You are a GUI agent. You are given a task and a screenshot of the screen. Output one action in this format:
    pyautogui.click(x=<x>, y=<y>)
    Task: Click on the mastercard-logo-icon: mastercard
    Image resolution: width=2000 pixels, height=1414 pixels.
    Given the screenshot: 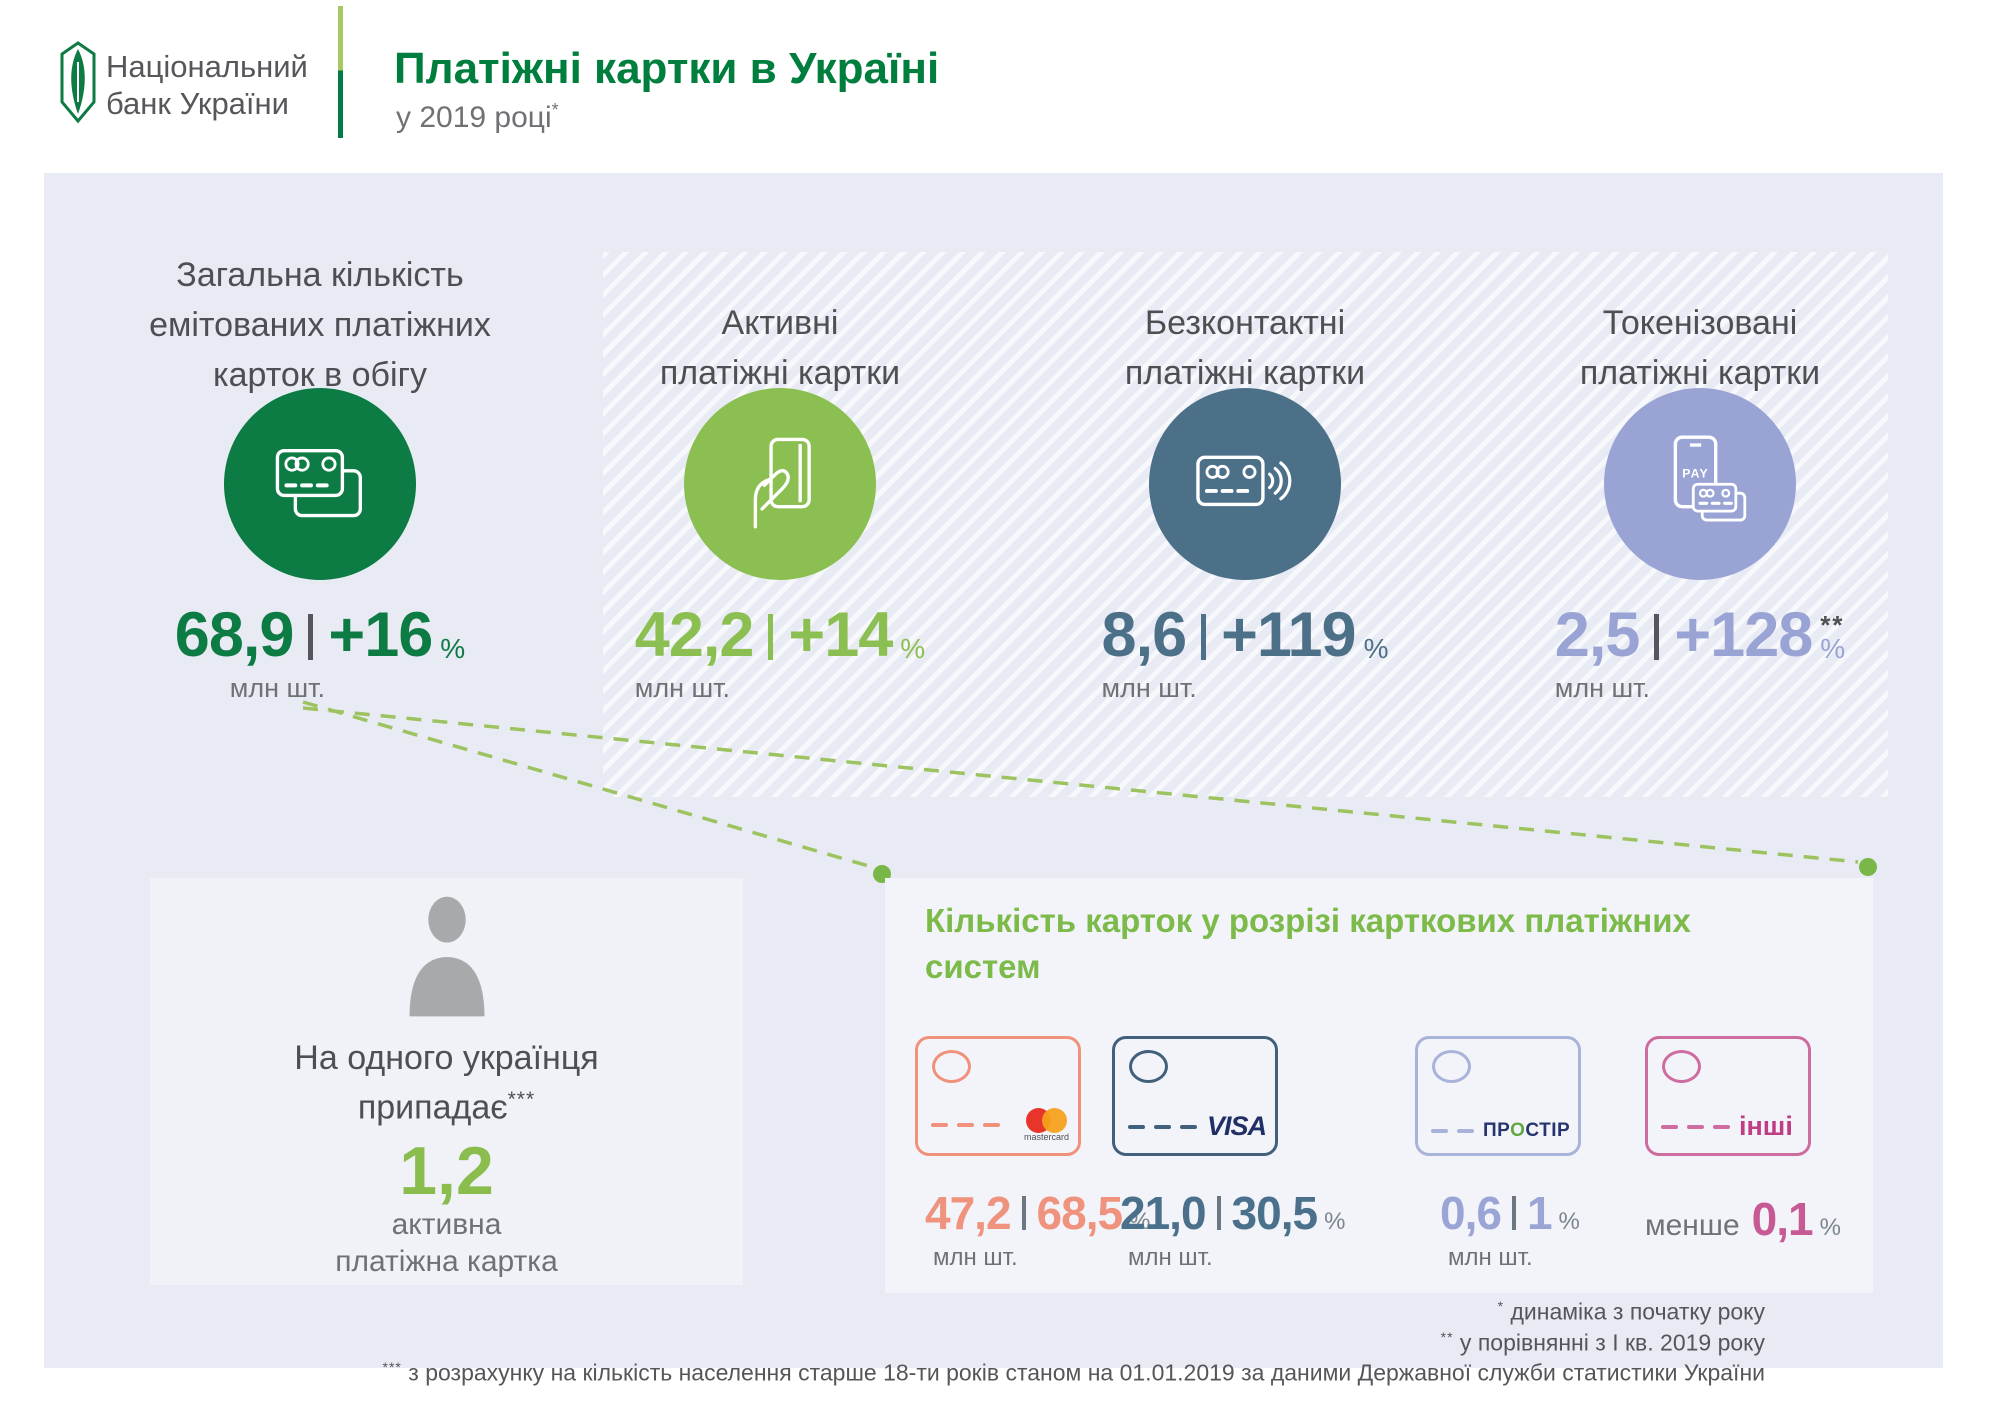 What is the action you would take?
    pyautogui.click(x=1046, y=1125)
    